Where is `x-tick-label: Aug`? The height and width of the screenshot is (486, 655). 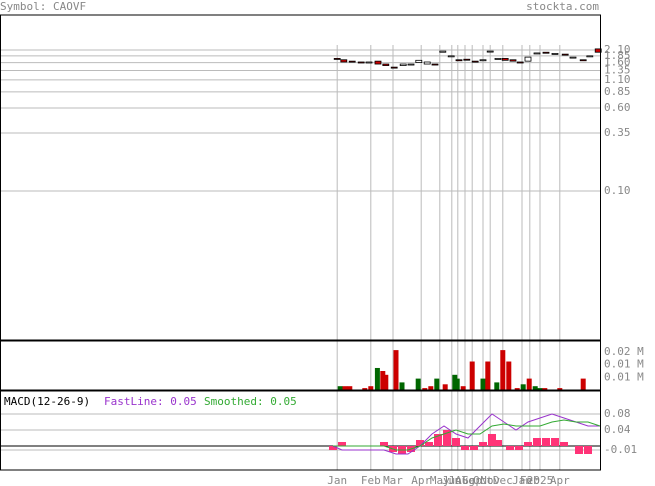
x-tick-label: Aug is located at coordinates (465, 480).